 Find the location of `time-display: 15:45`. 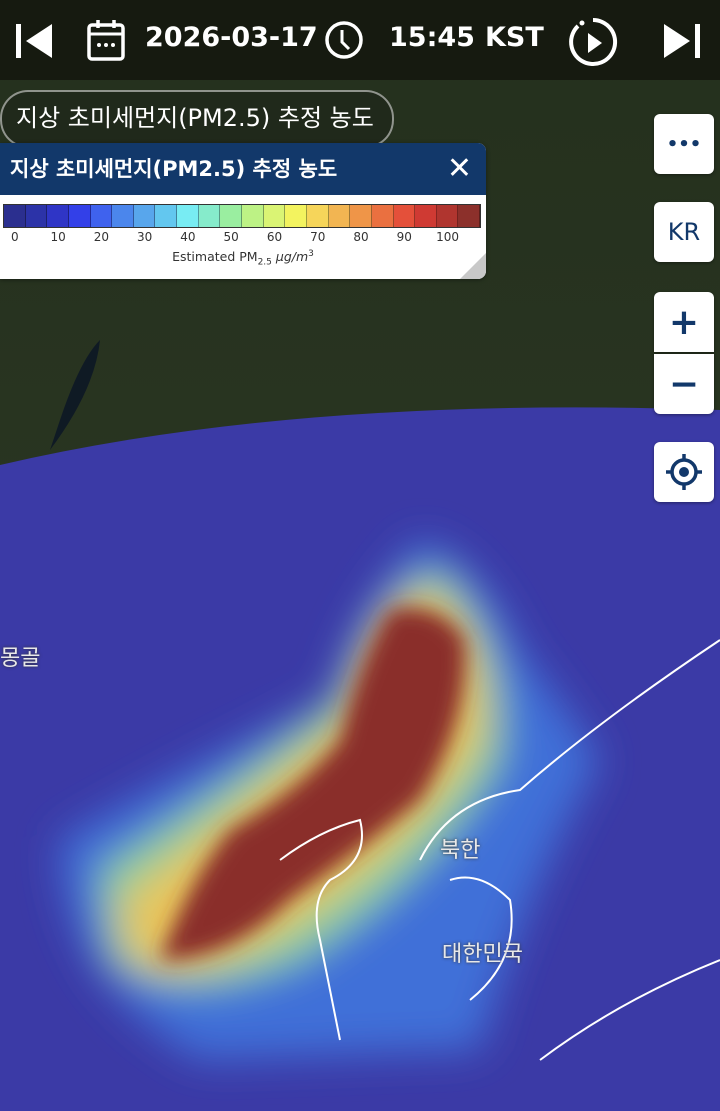

time-display: 15:45 is located at coordinates (432, 37).